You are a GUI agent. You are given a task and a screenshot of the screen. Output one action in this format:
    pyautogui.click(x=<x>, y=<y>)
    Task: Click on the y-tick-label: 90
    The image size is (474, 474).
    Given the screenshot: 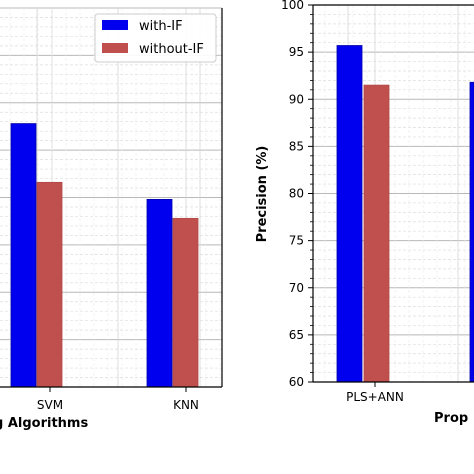 What is the action you would take?
    pyautogui.click(x=296, y=99)
    